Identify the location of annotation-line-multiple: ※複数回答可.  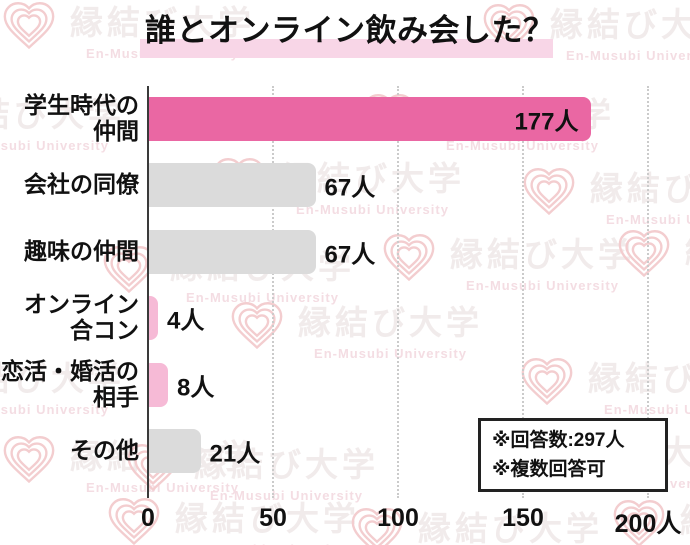
(549, 469).